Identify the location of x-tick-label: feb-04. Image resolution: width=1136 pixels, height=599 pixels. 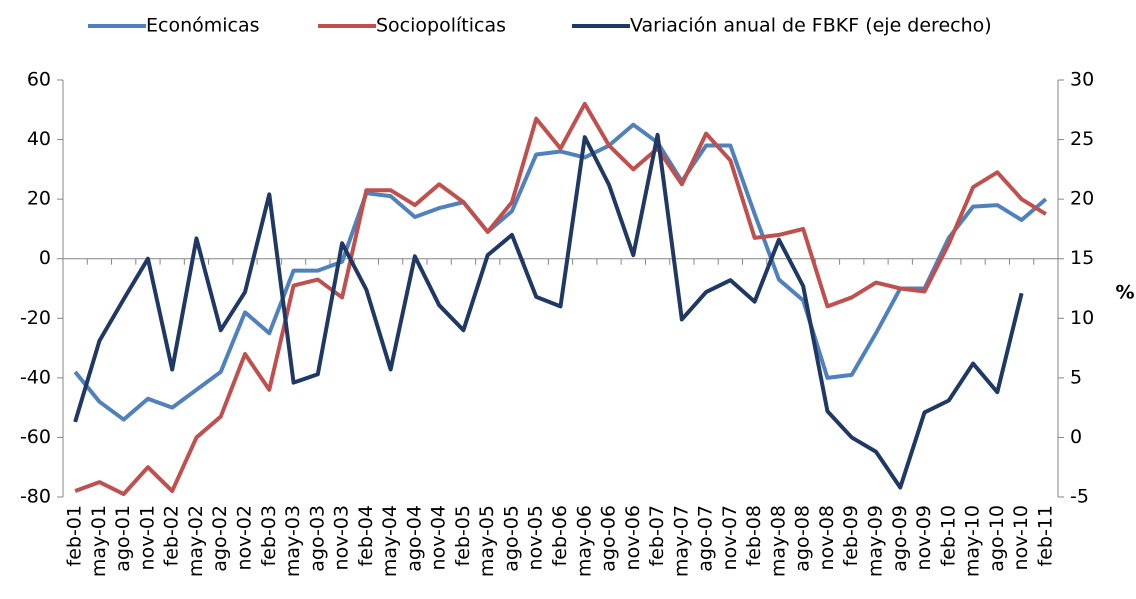
(366, 535).